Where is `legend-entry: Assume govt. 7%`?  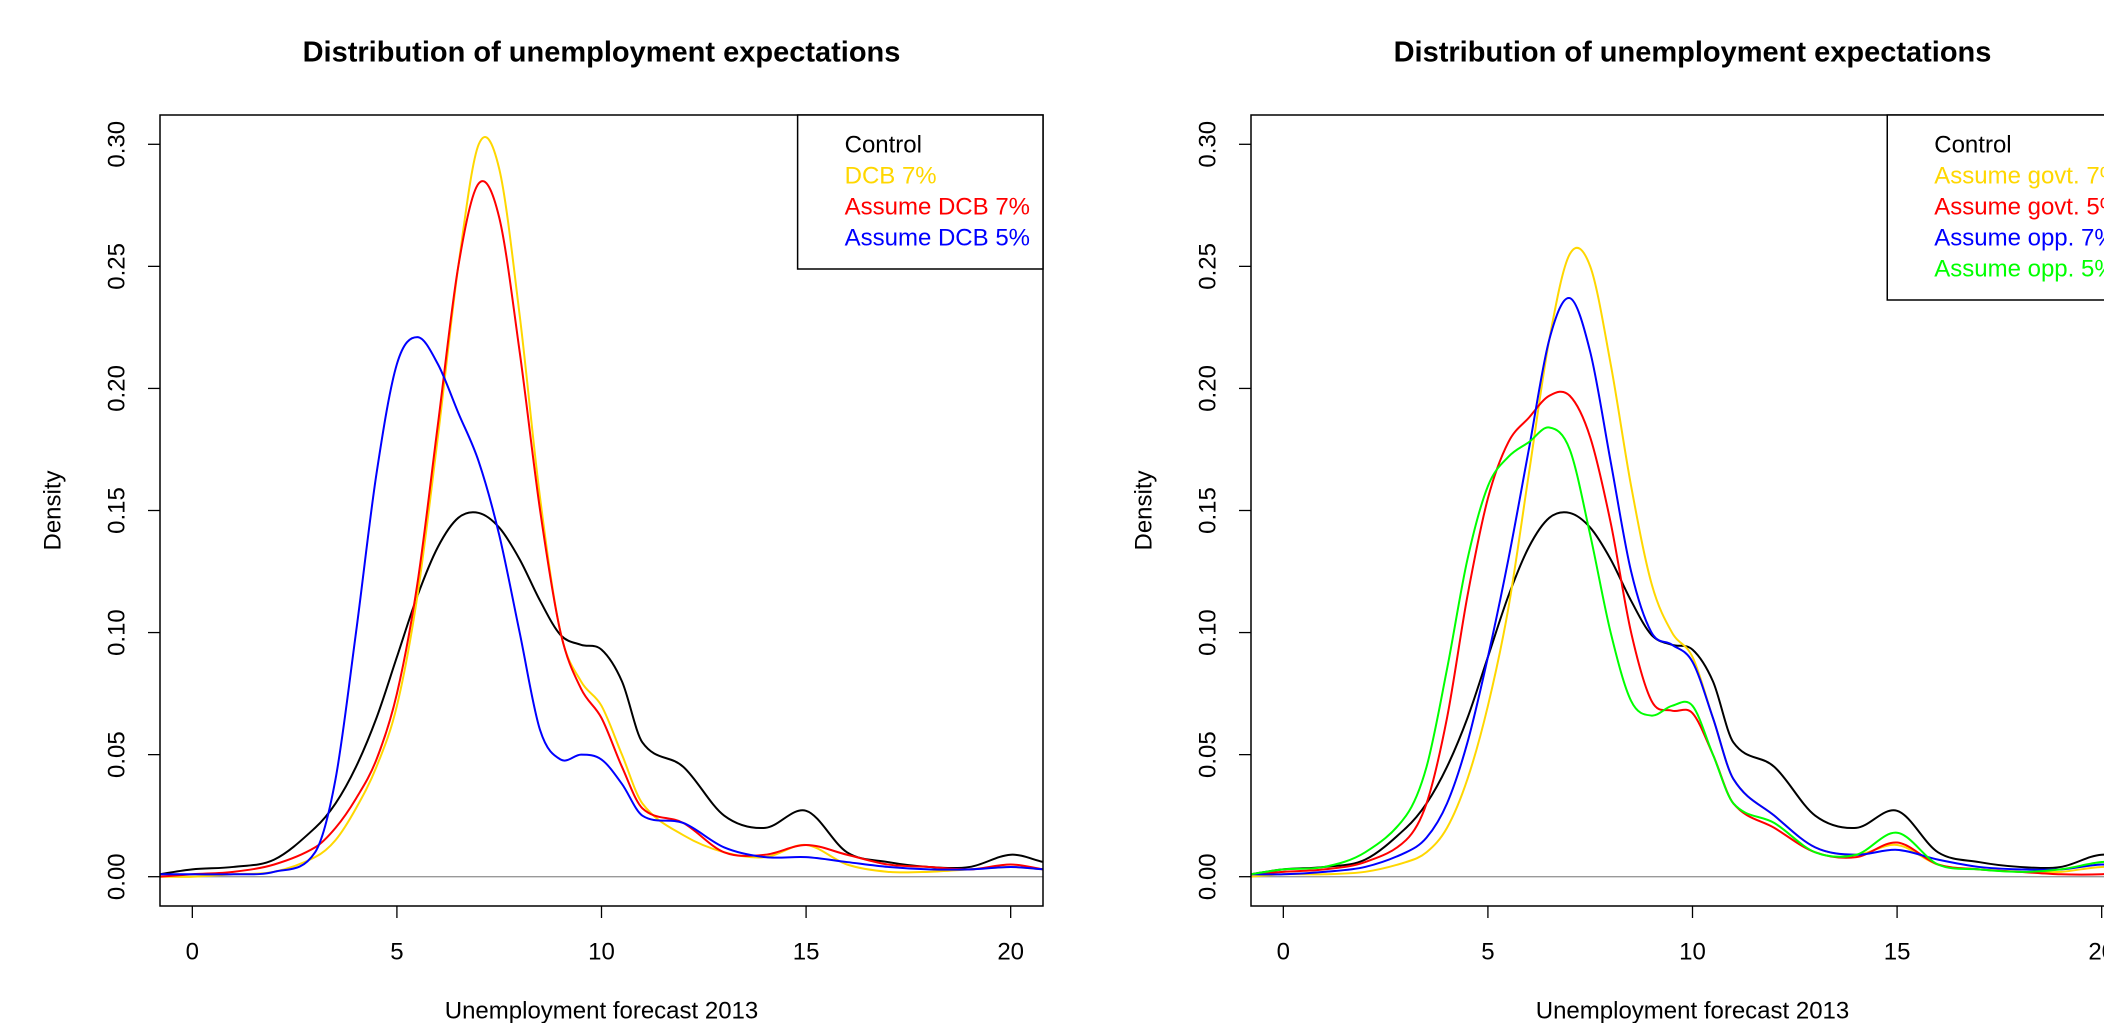 legend-entry: Assume govt. 7% is located at coordinates (2019, 175).